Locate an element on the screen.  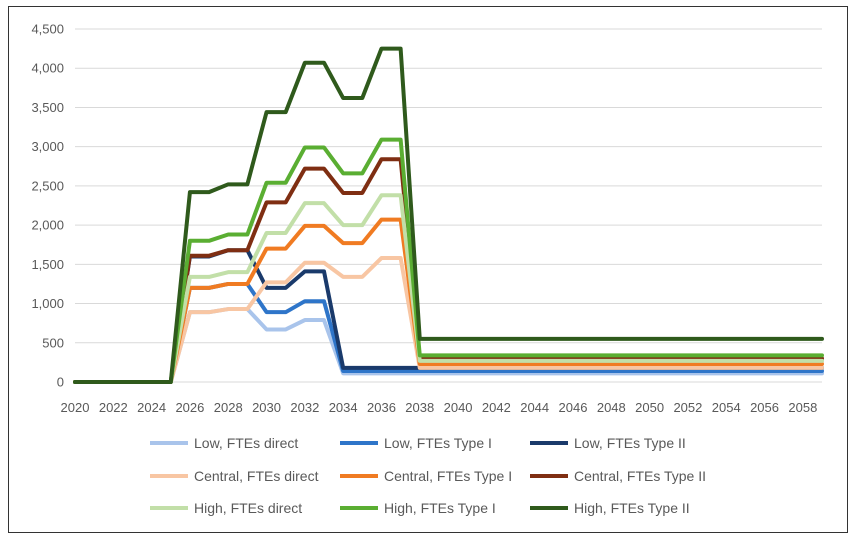
y-tick-label: 2,500 is located at coordinates (47, 185).